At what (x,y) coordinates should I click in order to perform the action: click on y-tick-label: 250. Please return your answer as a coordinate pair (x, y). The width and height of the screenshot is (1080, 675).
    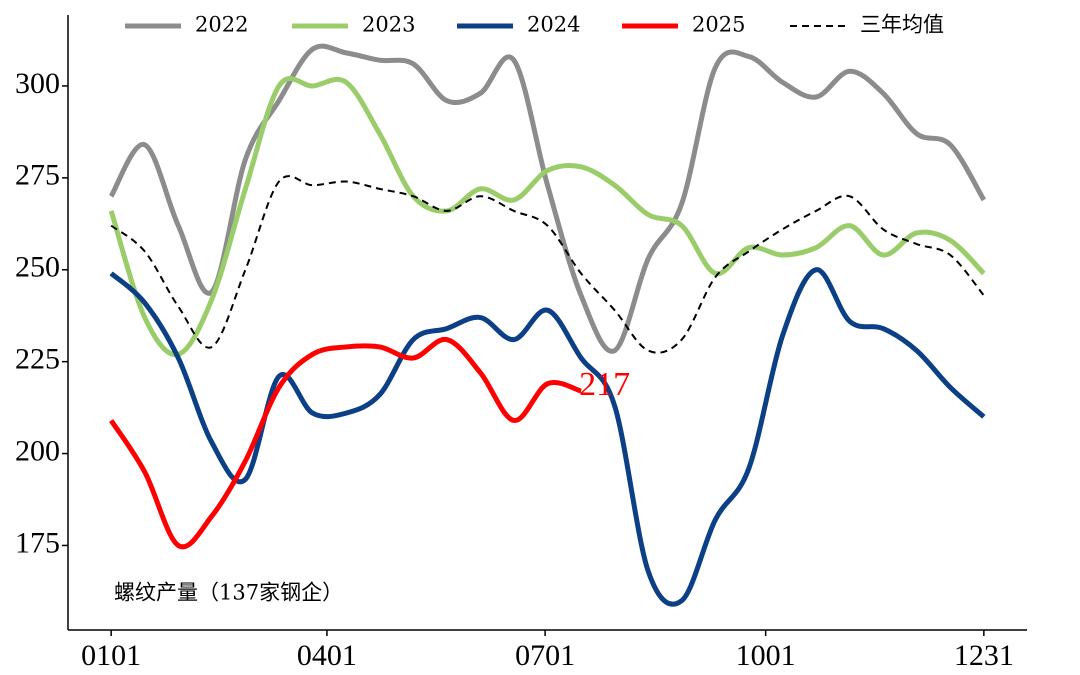
    Looking at the image, I should click on (37, 267).